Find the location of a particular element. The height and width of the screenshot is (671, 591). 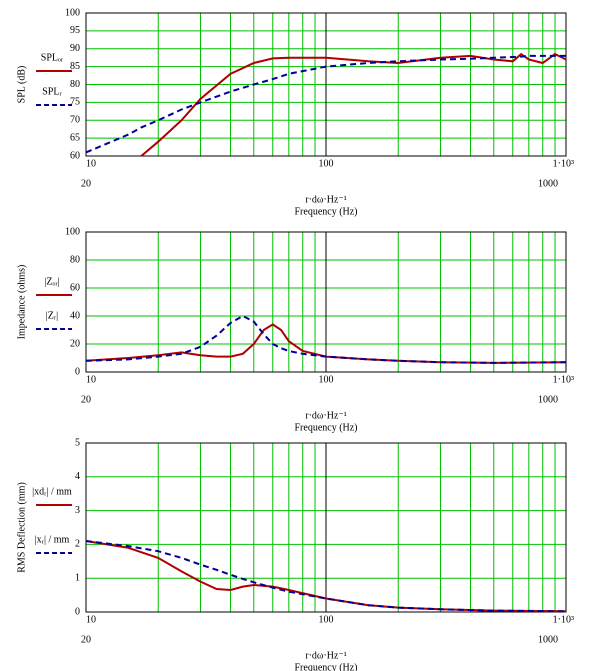

y-tick-label: 75 is located at coordinates (75, 102).